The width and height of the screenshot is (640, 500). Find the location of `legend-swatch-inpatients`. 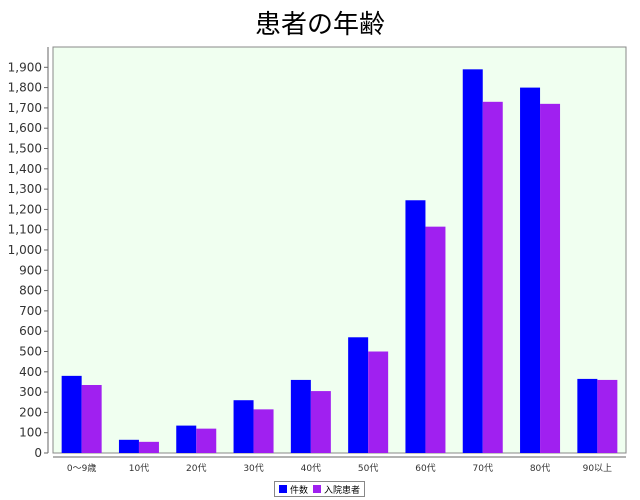

legend-swatch-inpatients is located at coordinates (317, 489).